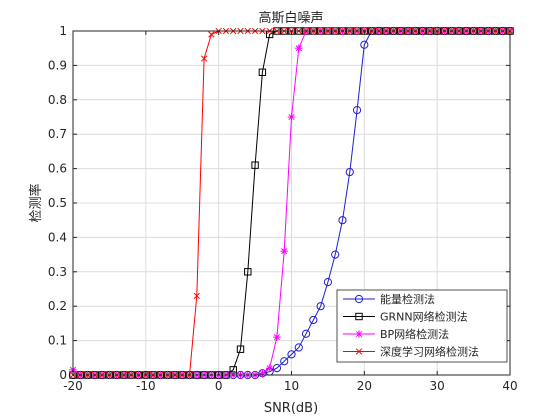 The height and width of the screenshot is (420, 560). I want to click on x-tick-label: 0, so click(219, 386).